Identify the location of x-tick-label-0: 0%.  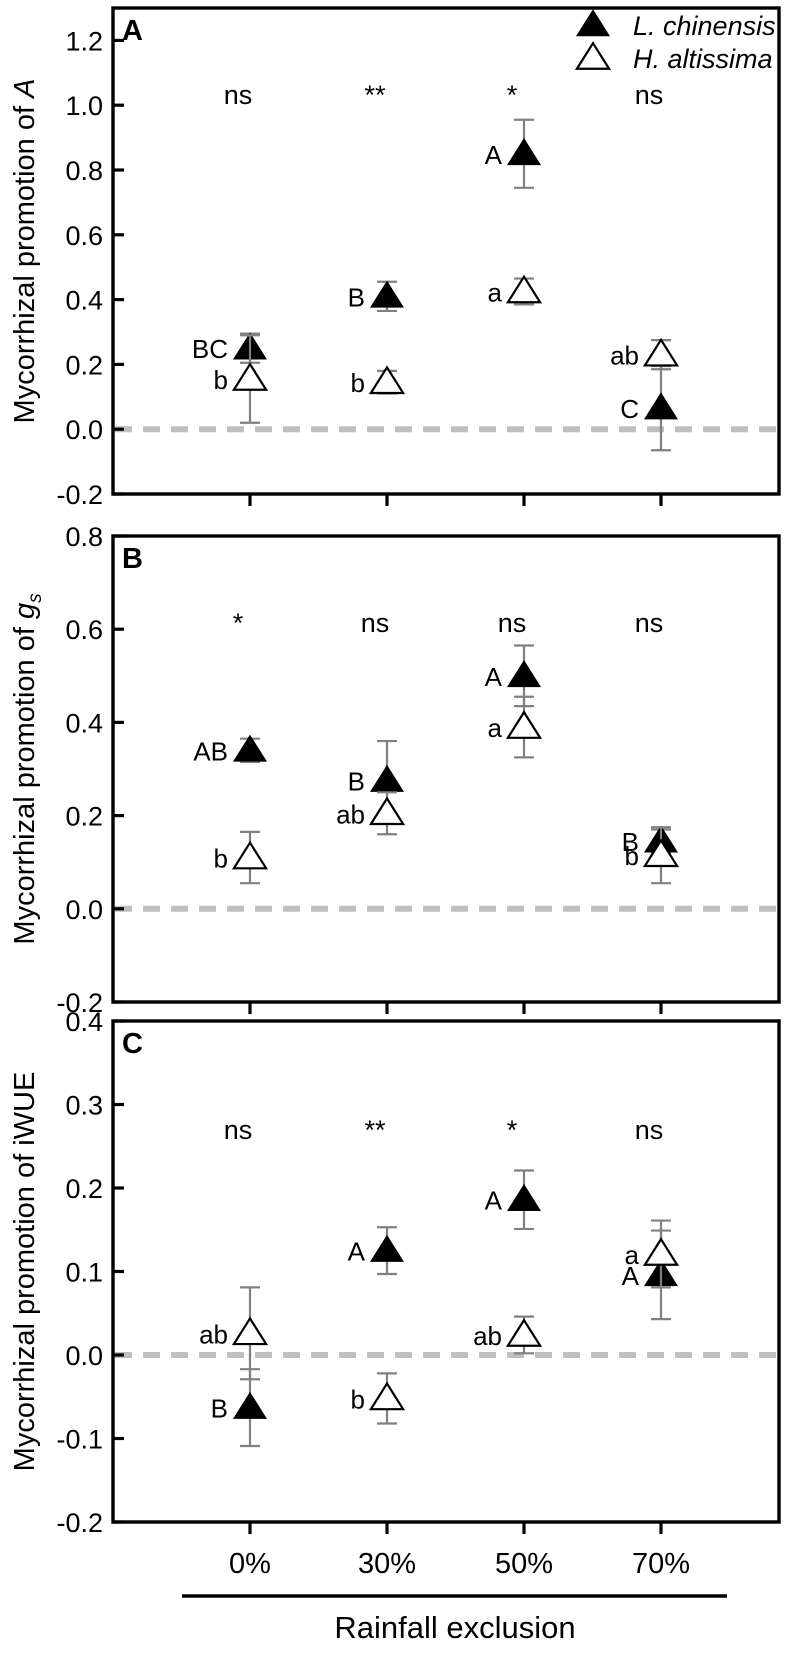
(250, 1564).